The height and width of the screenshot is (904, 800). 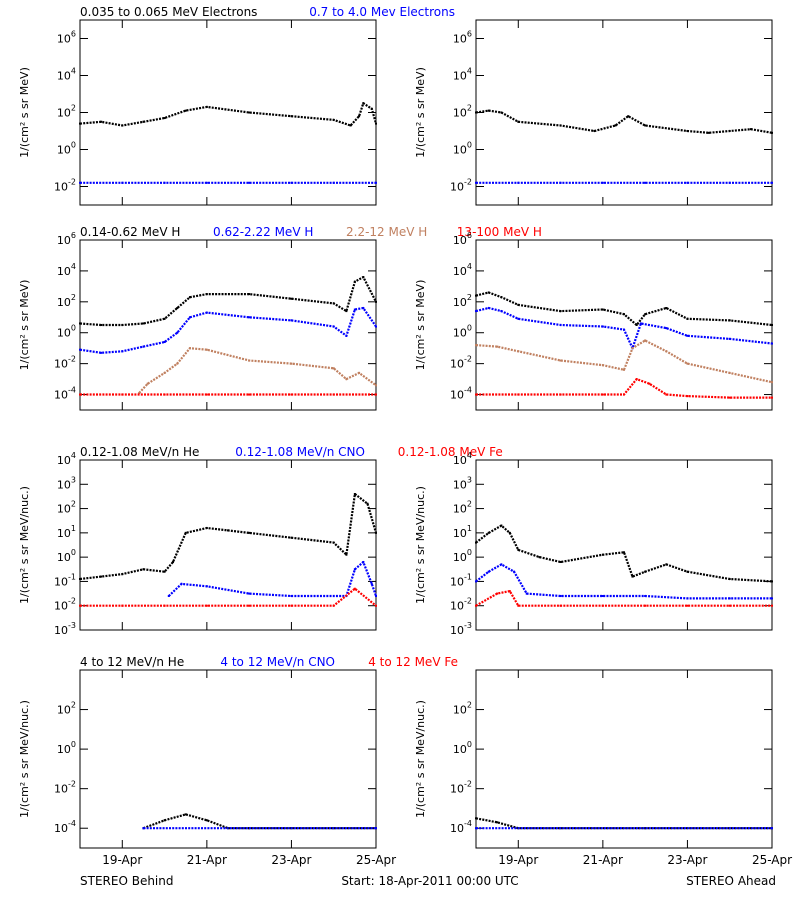 What do you see at coordinates (469, 504) in the screenshot?
I see `y-tick-exponent: 2` at bounding box center [469, 504].